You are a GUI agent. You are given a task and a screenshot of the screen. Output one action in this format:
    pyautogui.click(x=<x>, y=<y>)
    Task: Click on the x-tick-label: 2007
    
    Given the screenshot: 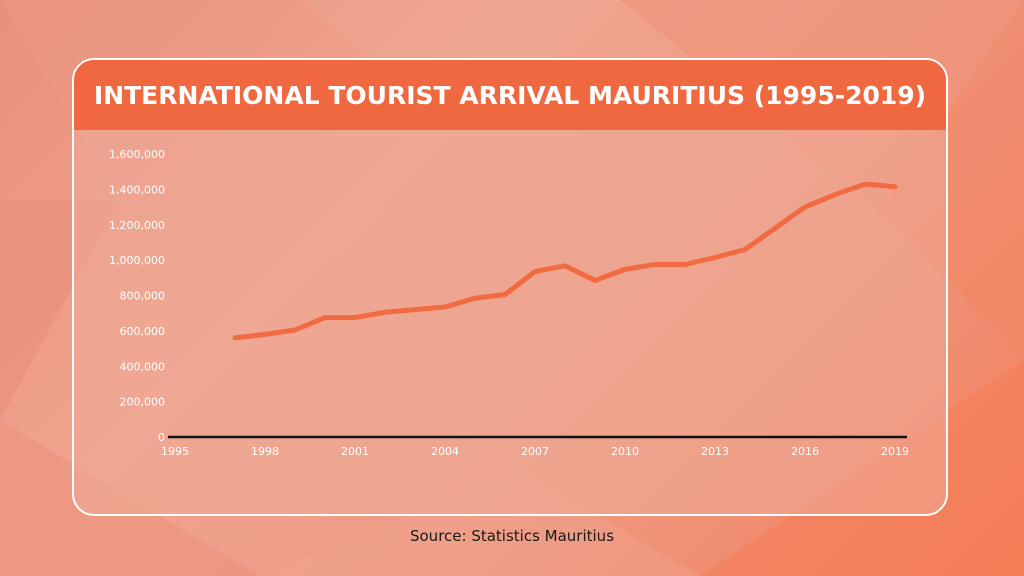 What is the action you would take?
    pyautogui.click(x=535, y=451)
    